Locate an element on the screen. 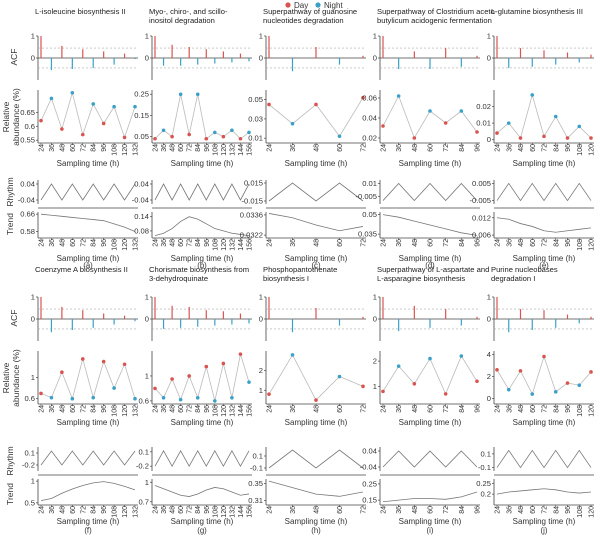  trend-y-tick-label: 0.012 is located at coordinates (481, 217).